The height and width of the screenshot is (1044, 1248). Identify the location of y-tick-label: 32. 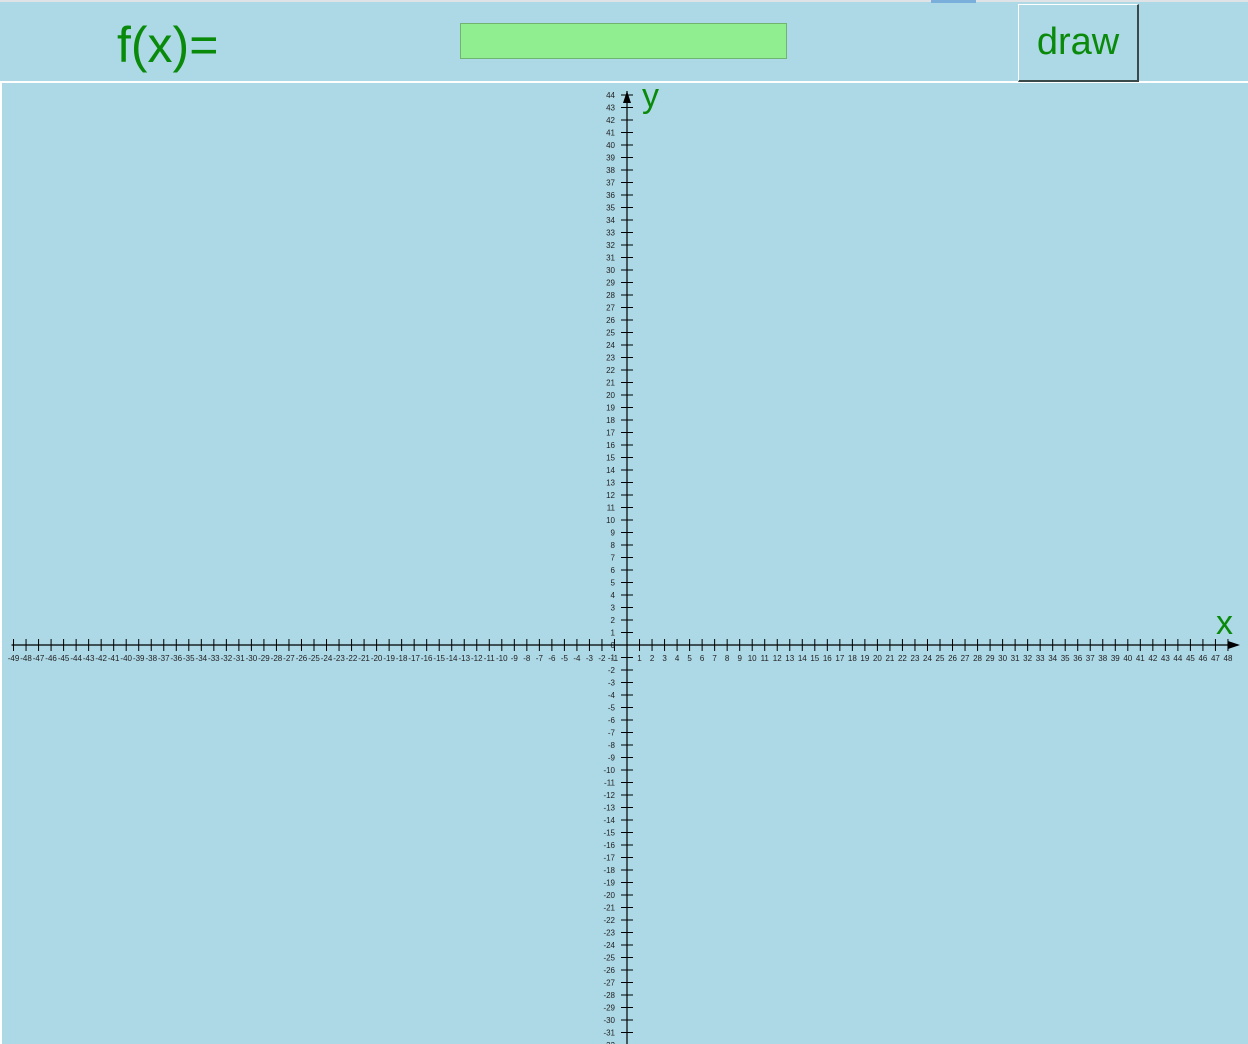
(610, 245).